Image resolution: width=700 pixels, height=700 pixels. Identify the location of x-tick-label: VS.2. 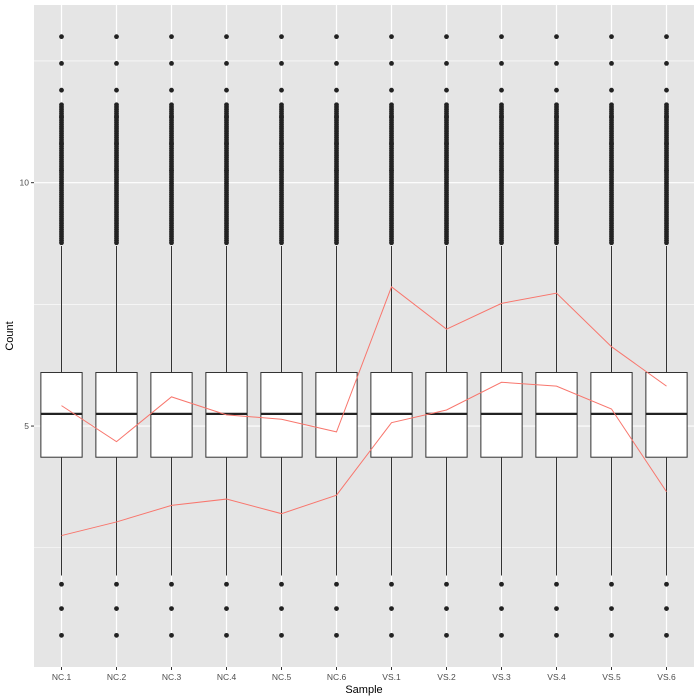
(446, 677).